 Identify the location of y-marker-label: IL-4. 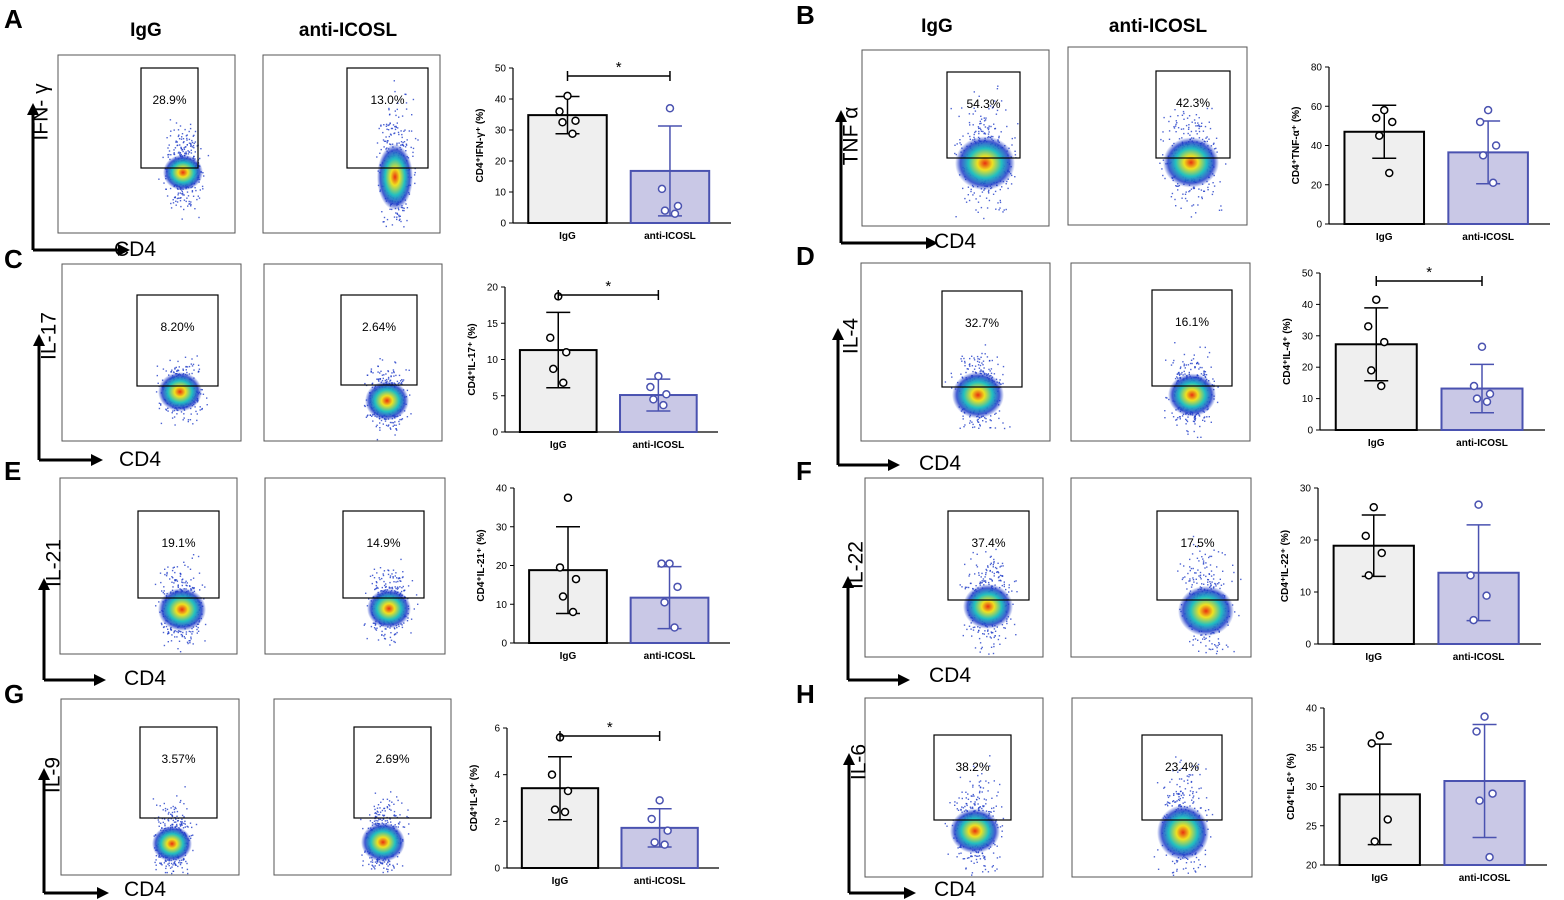
(851, 336).